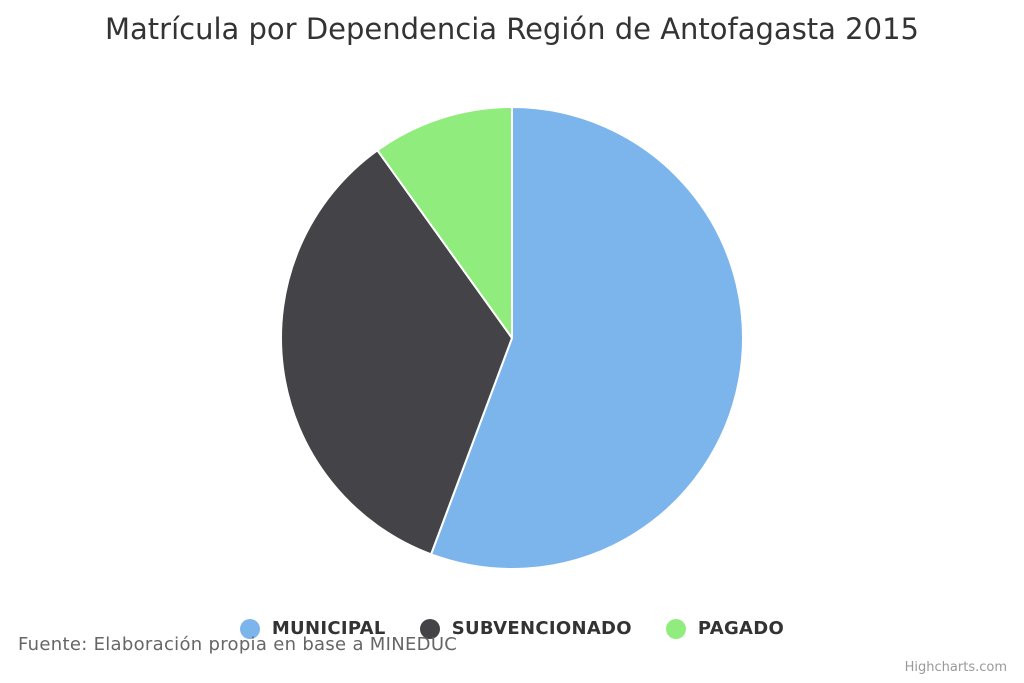 The height and width of the screenshot is (683, 1024). Describe the element at coordinates (541, 628) in the screenshot. I see `legend-label-subvencionado: SUBVENCIONADO` at that location.